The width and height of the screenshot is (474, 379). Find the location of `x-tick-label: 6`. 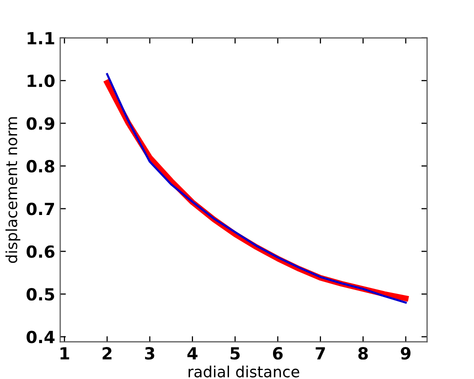

x-tick-label: 6 is located at coordinates (278, 353).